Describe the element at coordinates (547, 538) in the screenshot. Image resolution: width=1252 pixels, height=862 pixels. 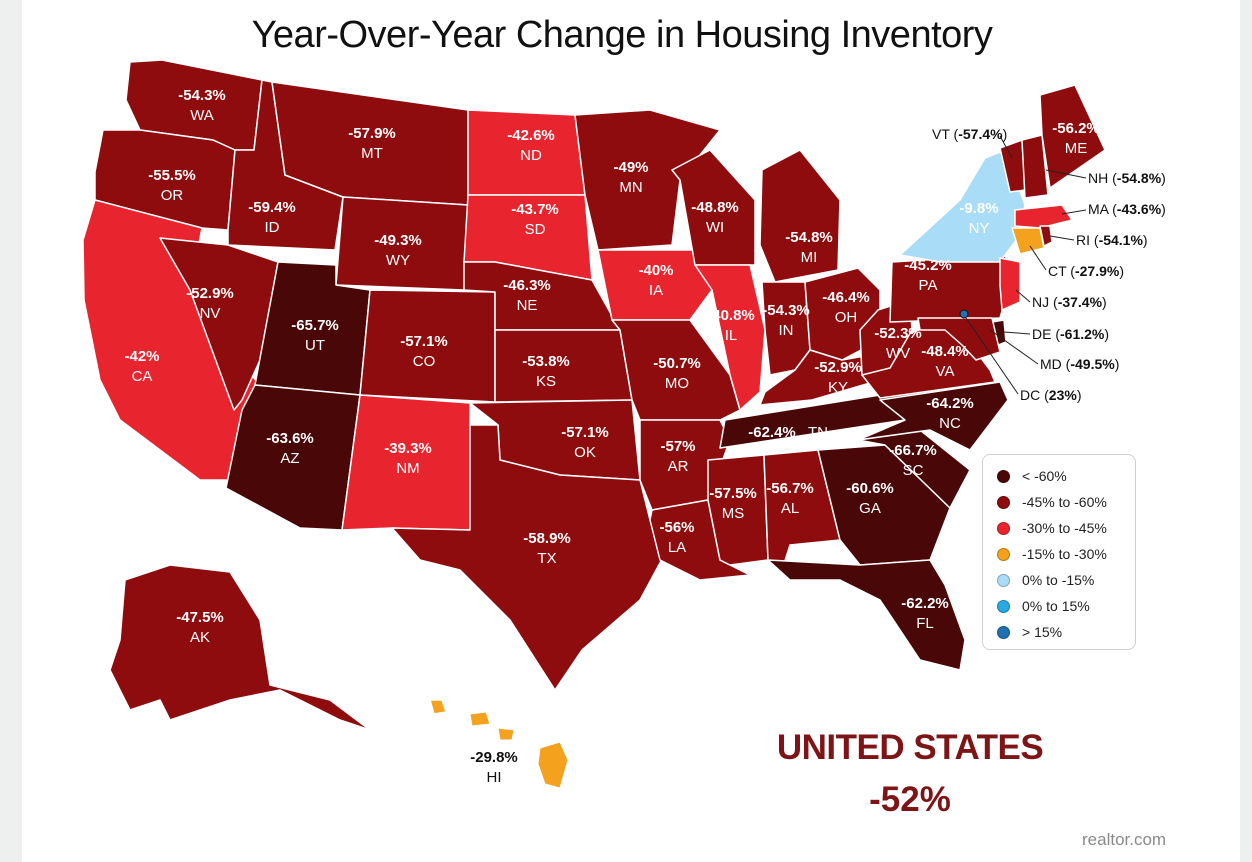
I see `state-value-tx: -58.9%` at that location.